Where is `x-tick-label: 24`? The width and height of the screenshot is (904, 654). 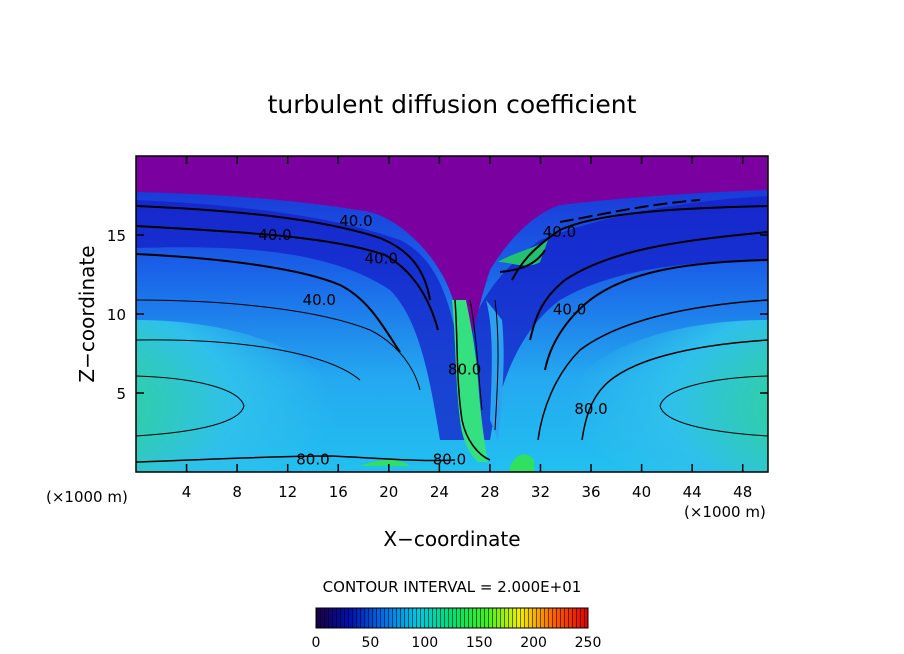
x-tick-label: 24 is located at coordinates (439, 492).